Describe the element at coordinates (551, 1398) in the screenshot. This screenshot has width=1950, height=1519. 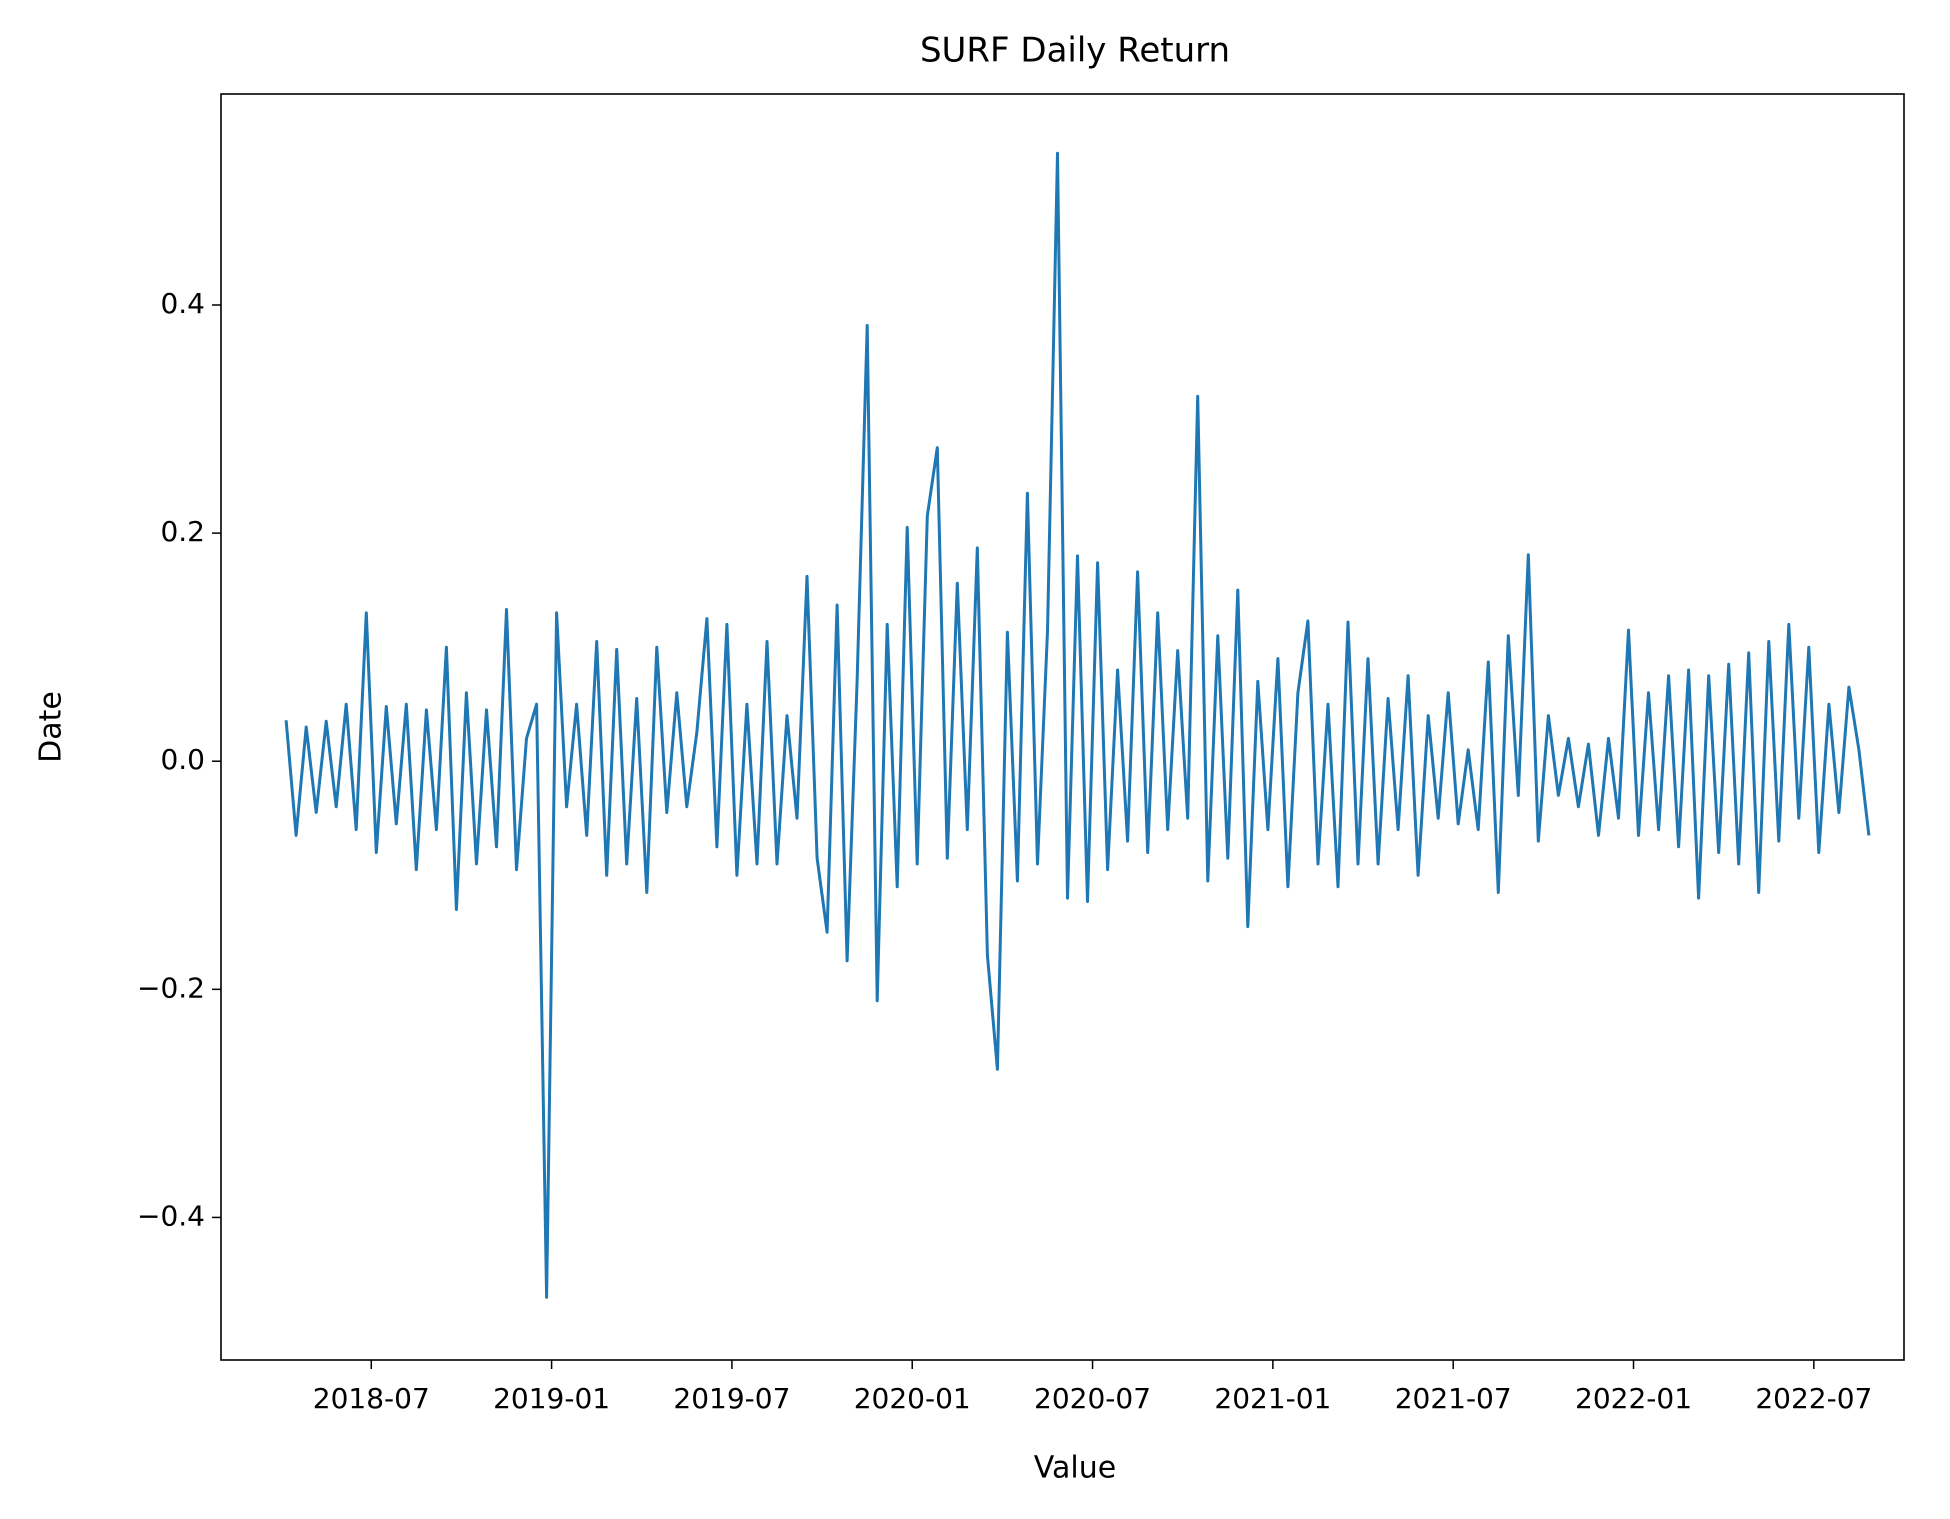
I see `x-tick-label: 2019-01` at that location.